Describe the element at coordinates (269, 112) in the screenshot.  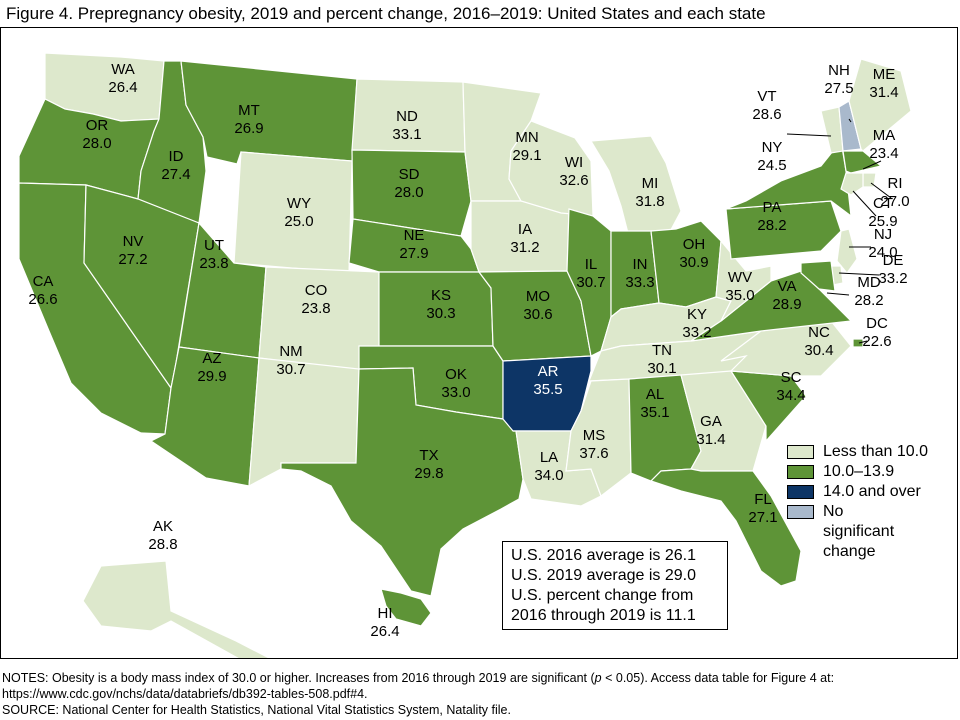
I see `state-mt` at that location.